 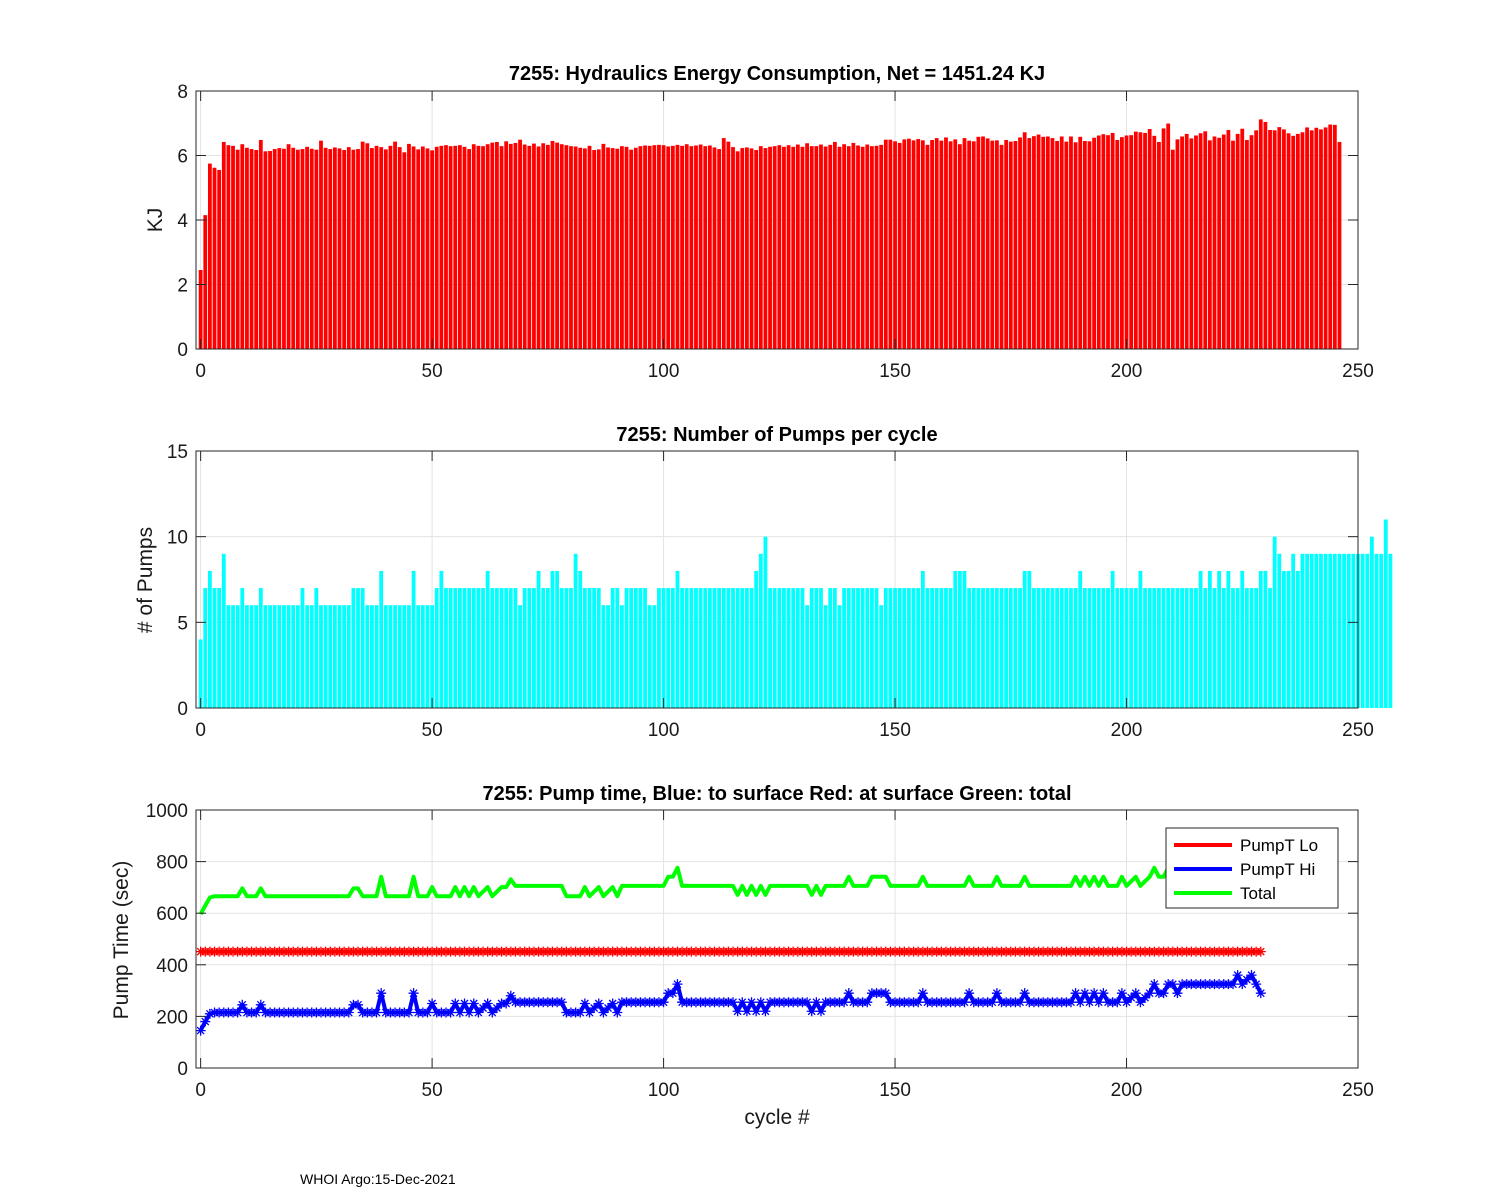 What do you see at coordinates (730, 946) in the screenshot?
I see `pump-time-data` at bounding box center [730, 946].